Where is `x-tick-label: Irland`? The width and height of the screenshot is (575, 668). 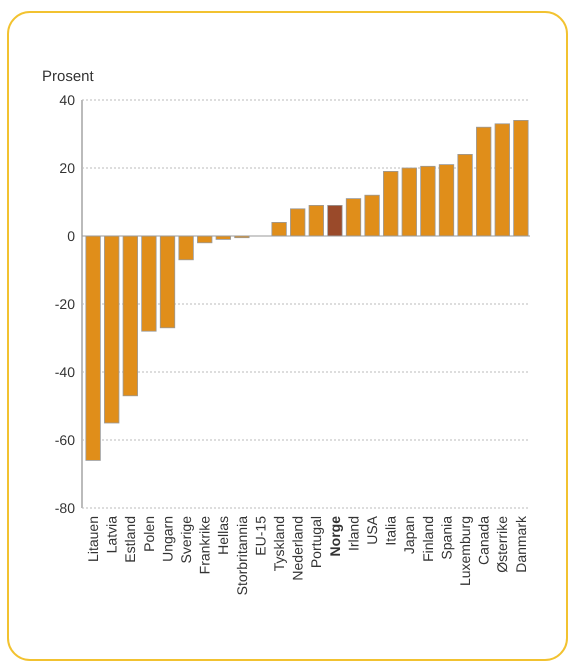 x-tick-label: Irland is located at coordinates (353, 534).